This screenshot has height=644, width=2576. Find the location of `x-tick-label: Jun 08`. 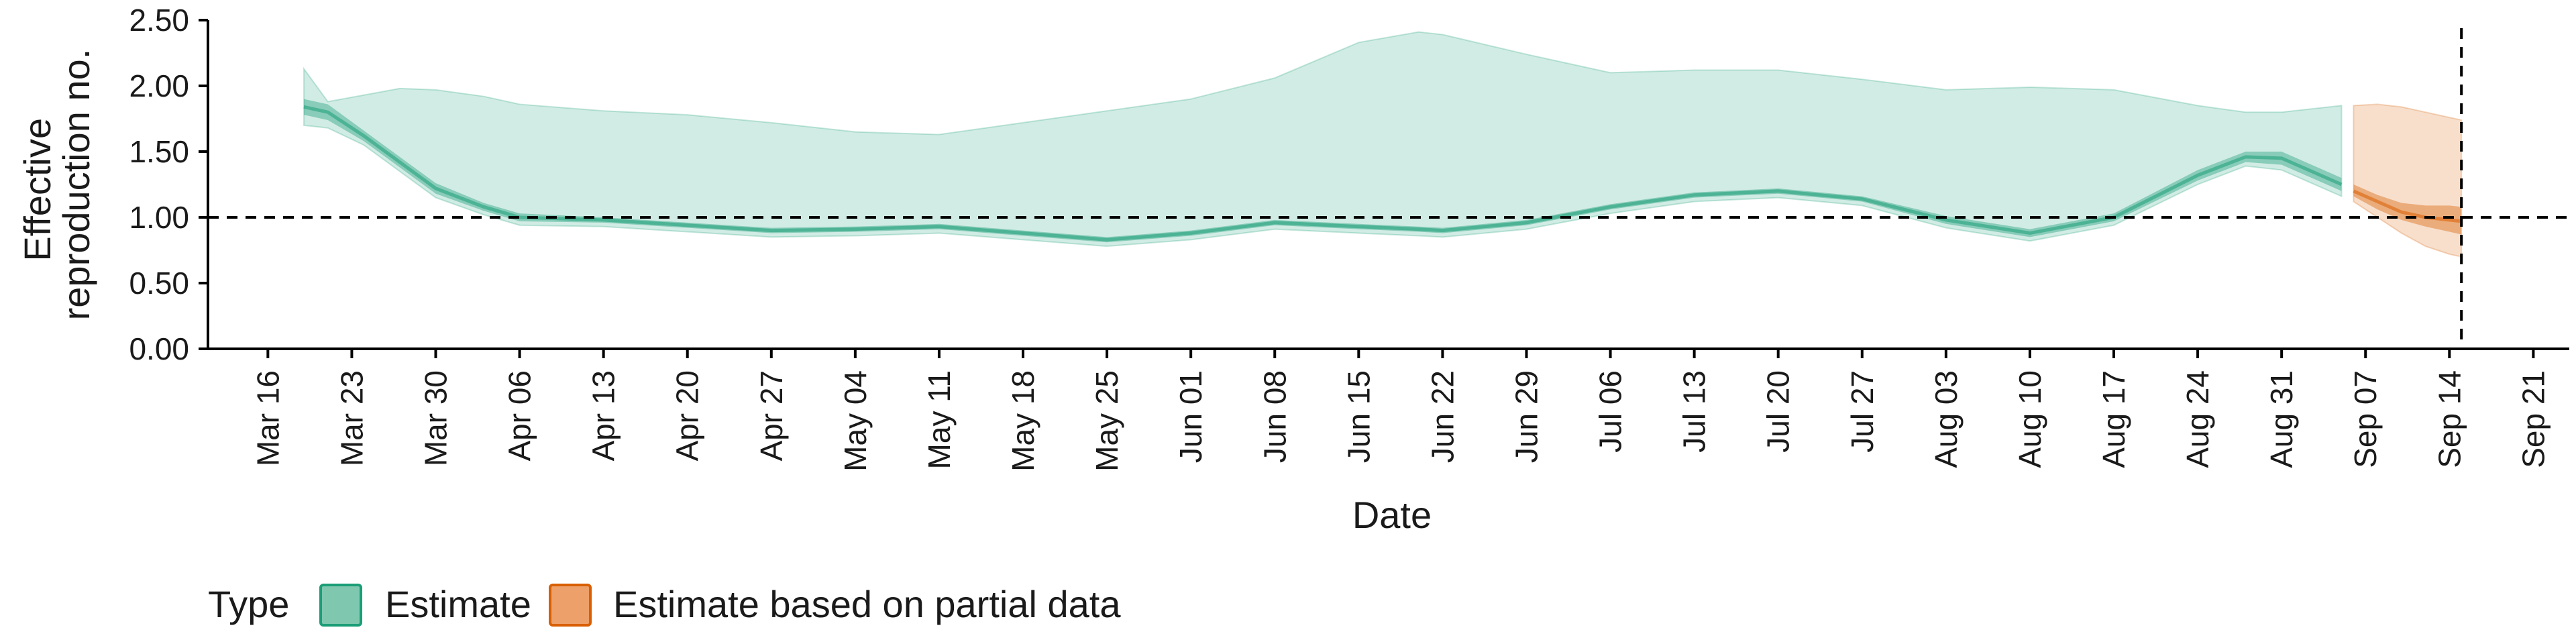

x-tick-label: Jun 08 is located at coordinates (1274, 416).